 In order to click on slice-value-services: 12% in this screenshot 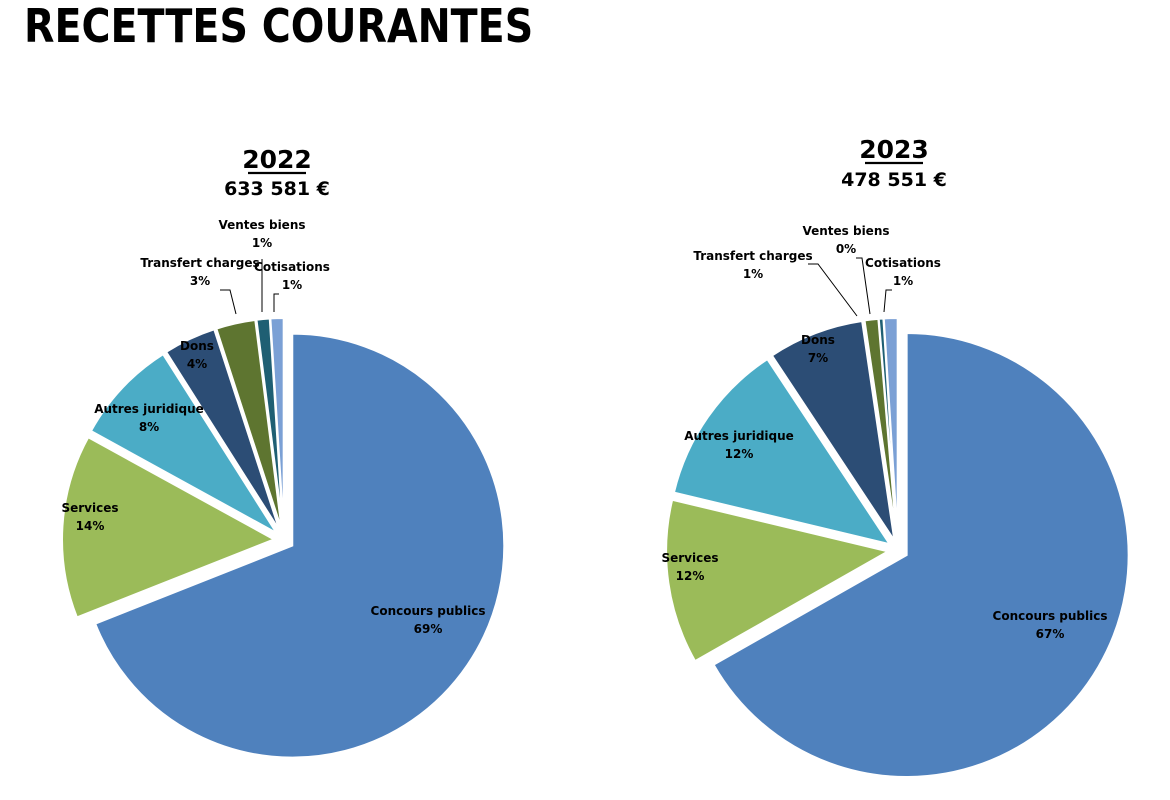, I will do `click(690, 576)`.